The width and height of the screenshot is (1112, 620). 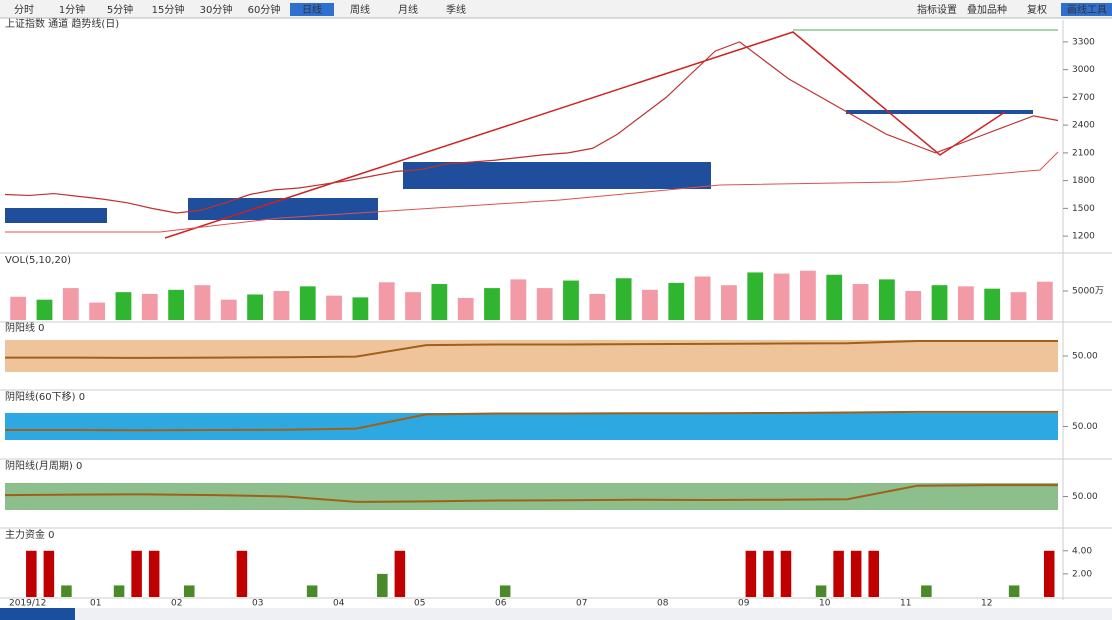 What do you see at coordinates (532, 192) in the screenshot?
I see `support-line` at bounding box center [532, 192].